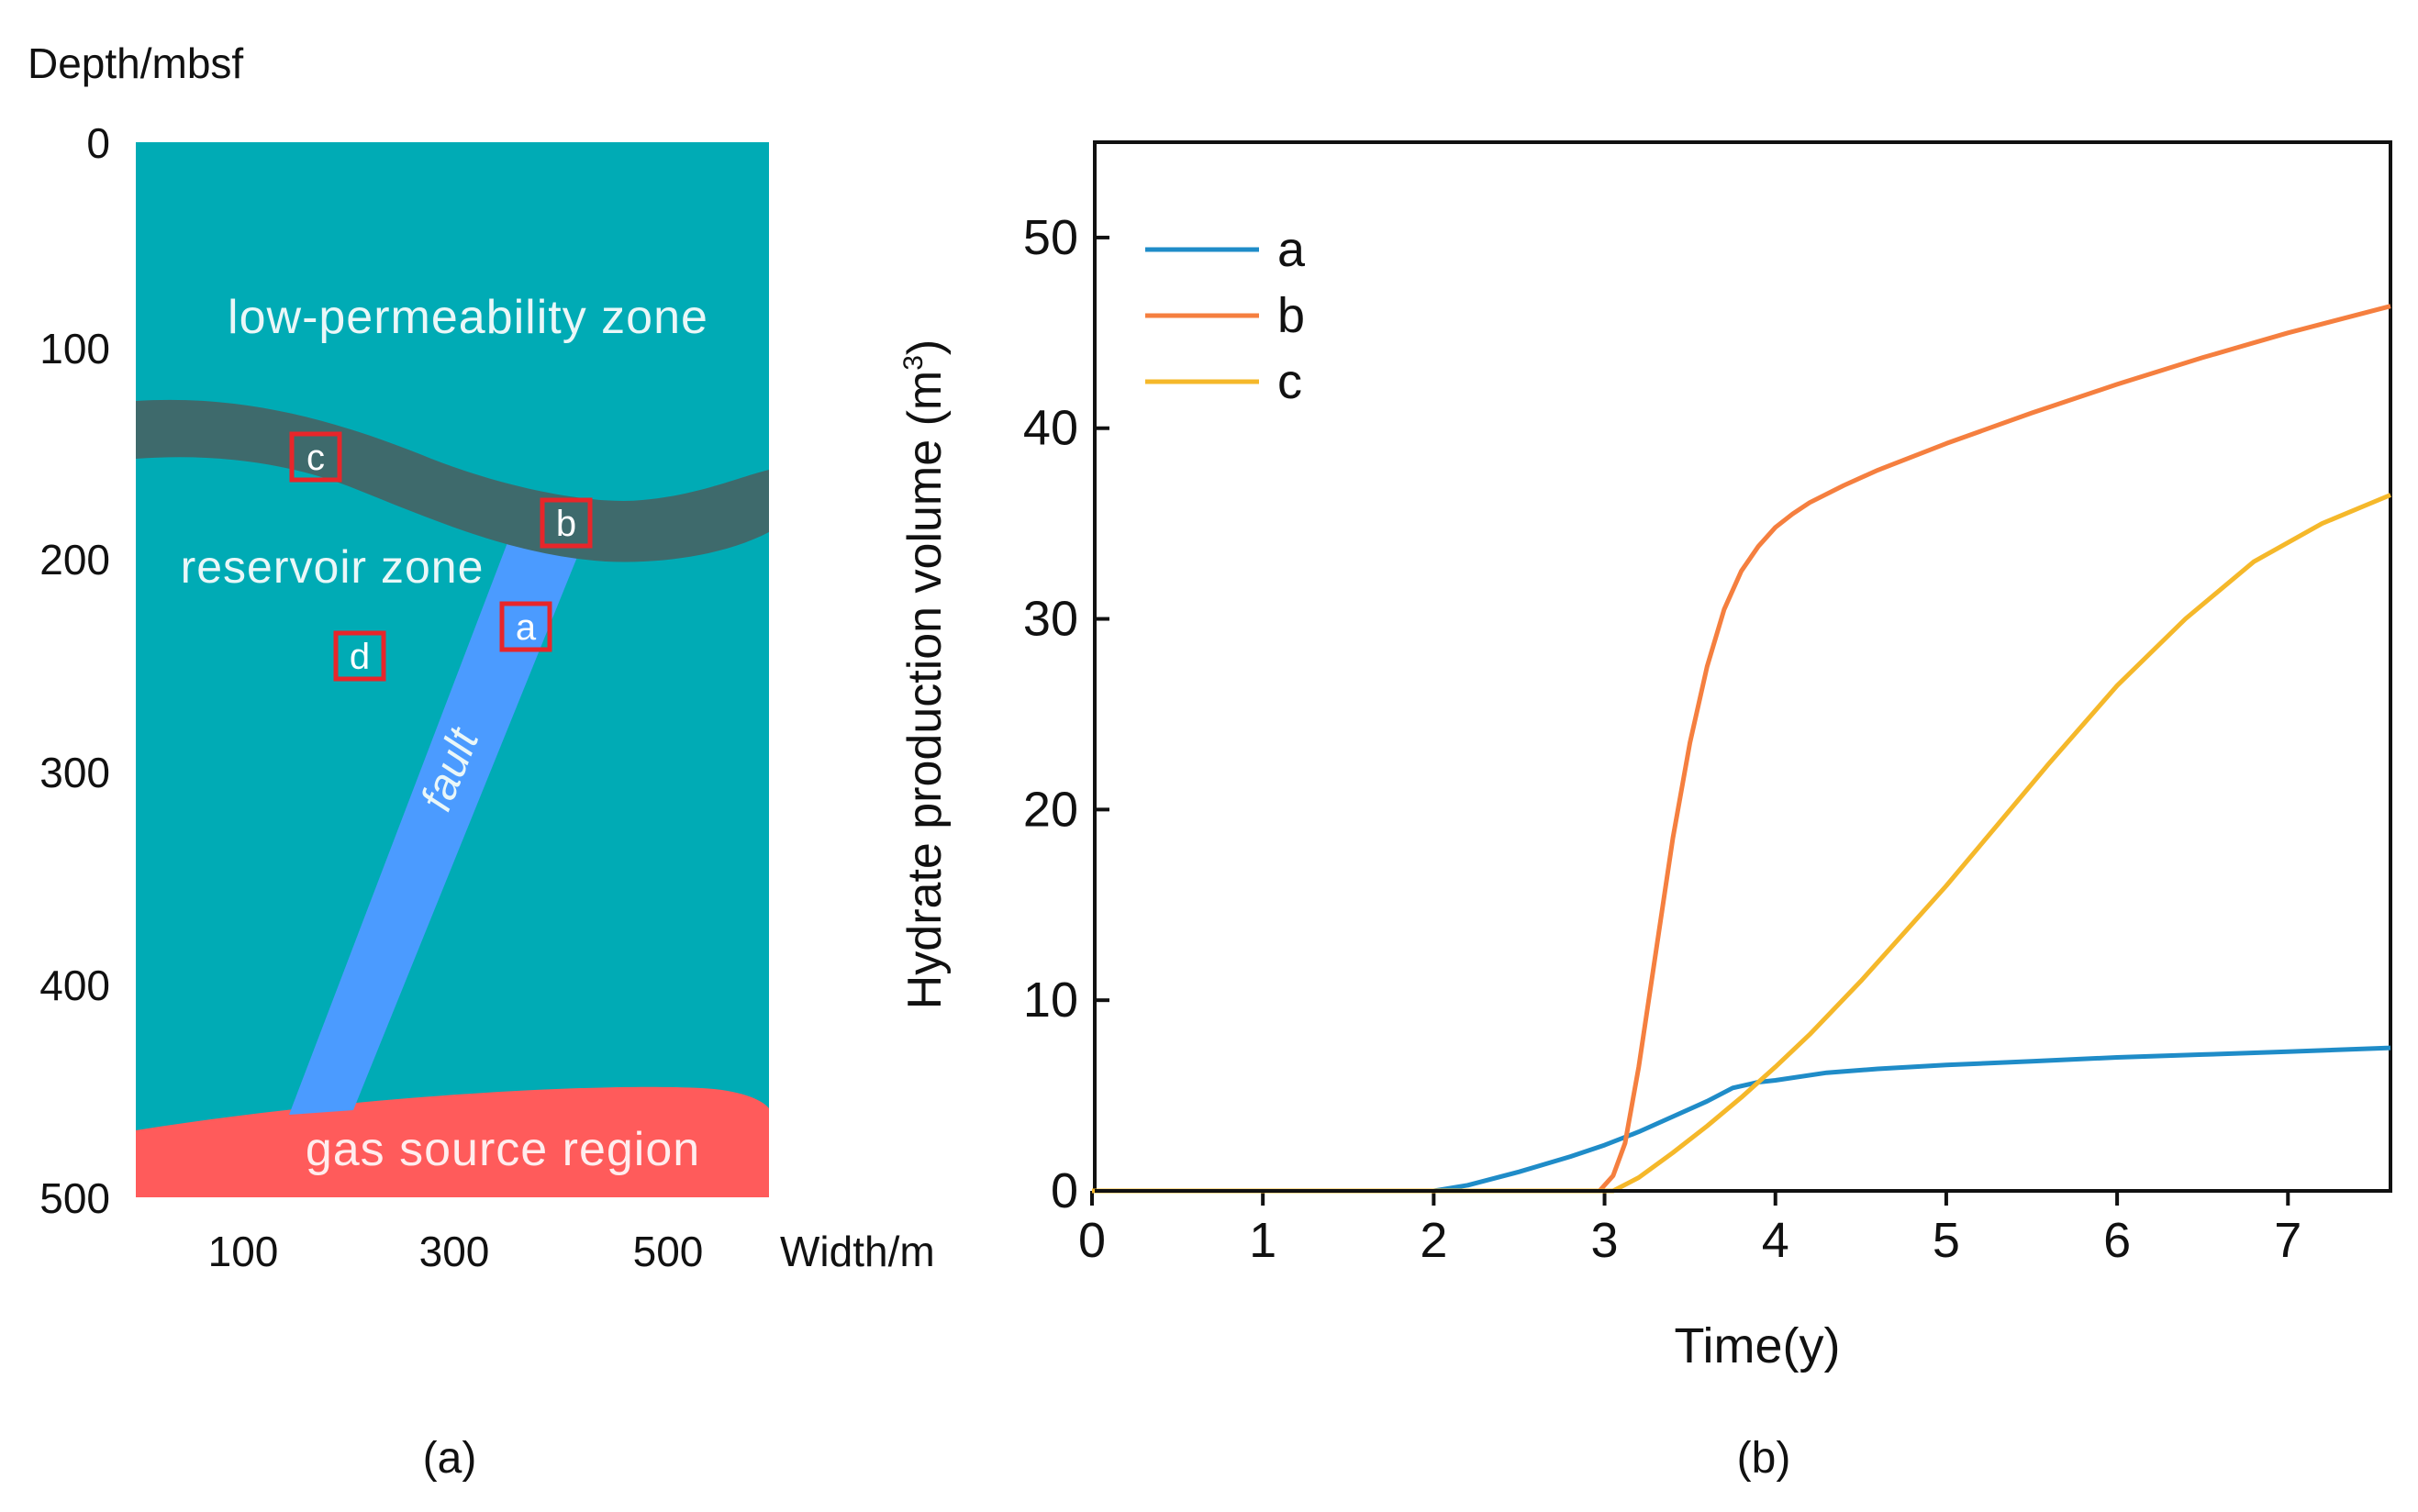 The height and width of the screenshot is (1512, 2418). Describe the element at coordinates (74, 1198) in the screenshot. I see `panel-a-y-tick: 500` at that location.